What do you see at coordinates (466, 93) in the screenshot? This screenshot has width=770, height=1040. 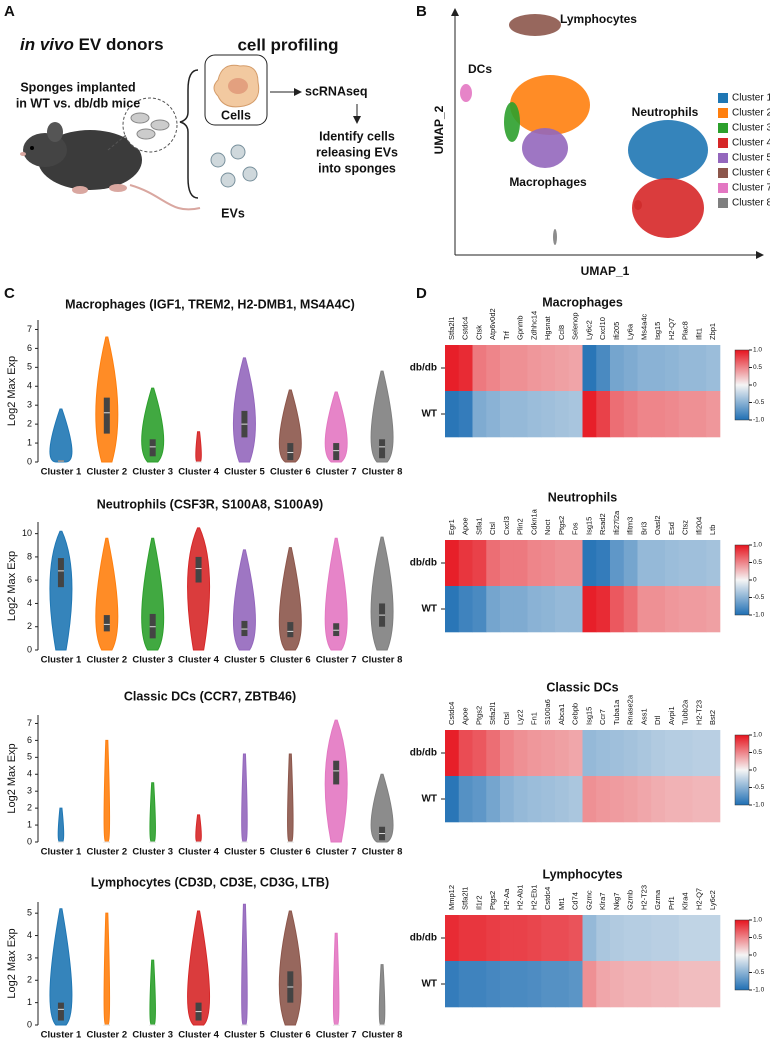 I see `umap-cluster` at bounding box center [466, 93].